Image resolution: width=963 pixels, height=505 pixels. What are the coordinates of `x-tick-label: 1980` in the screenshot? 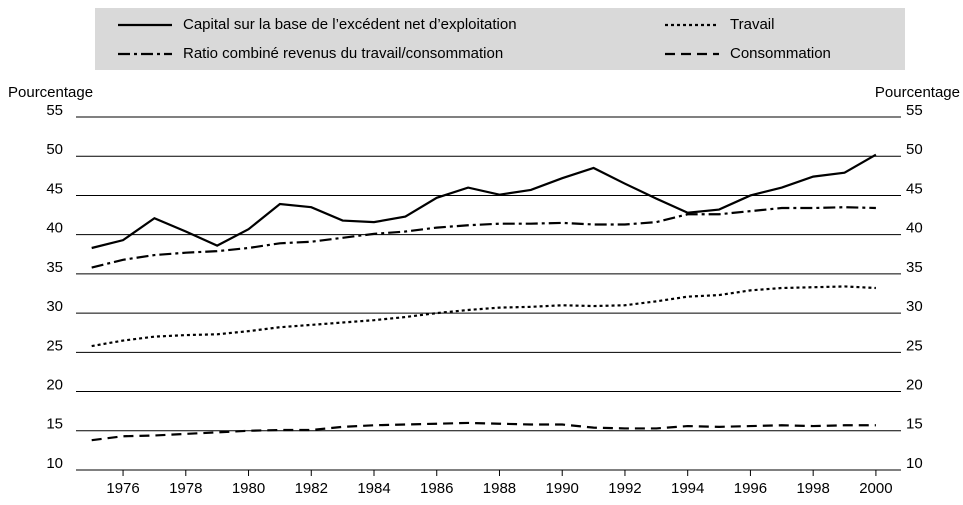 It's located at (248, 488).